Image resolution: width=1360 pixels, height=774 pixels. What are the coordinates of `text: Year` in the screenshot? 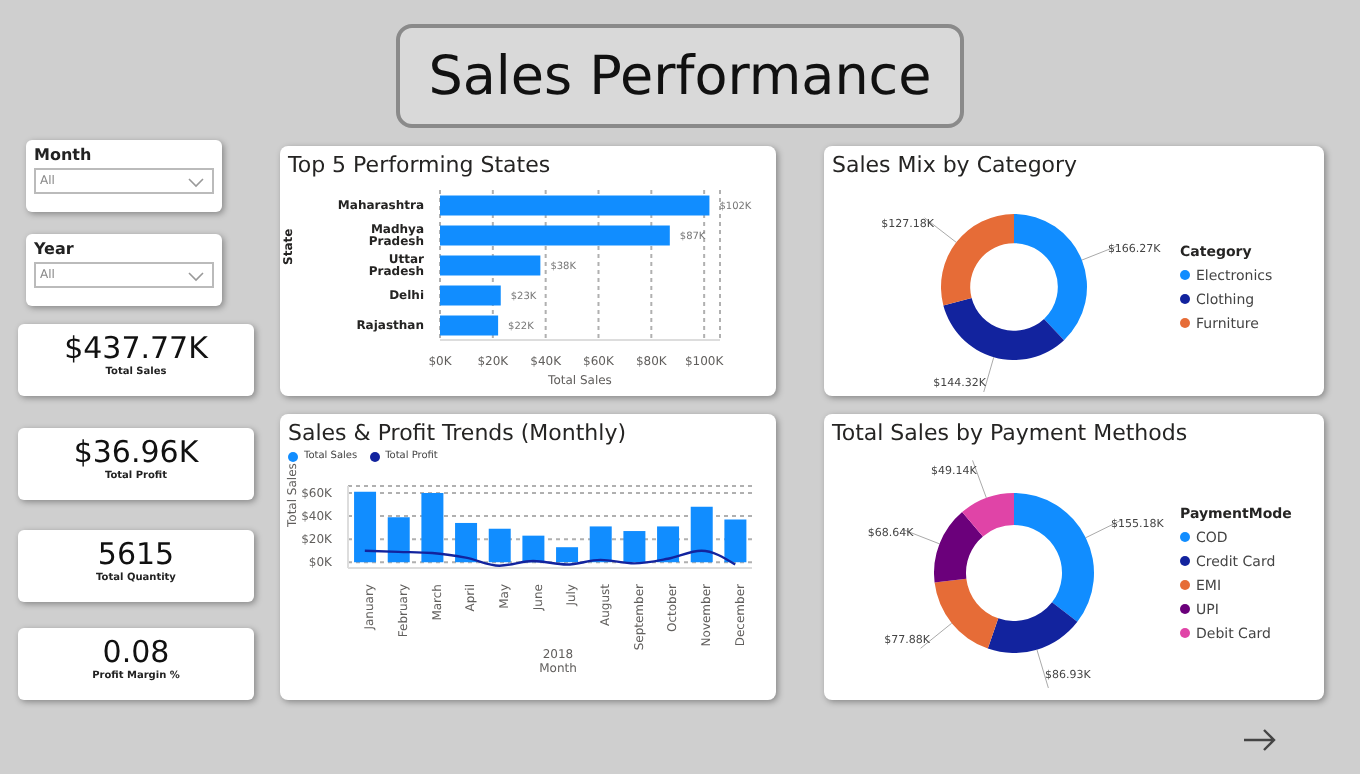 It's located at (54, 248).